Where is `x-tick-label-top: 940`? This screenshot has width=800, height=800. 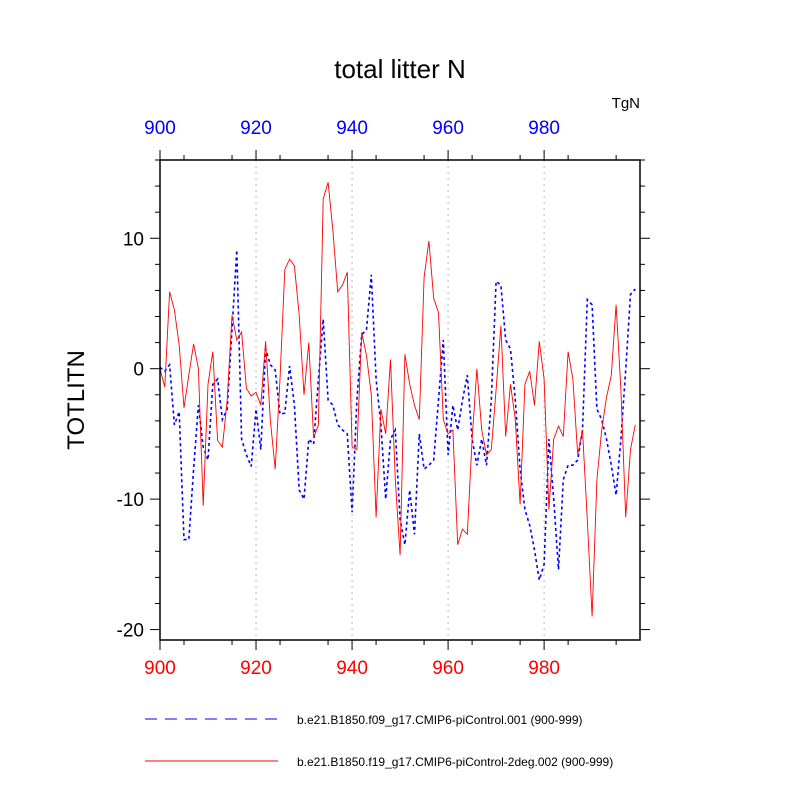 x-tick-label-top: 940 is located at coordinates (352, 128).